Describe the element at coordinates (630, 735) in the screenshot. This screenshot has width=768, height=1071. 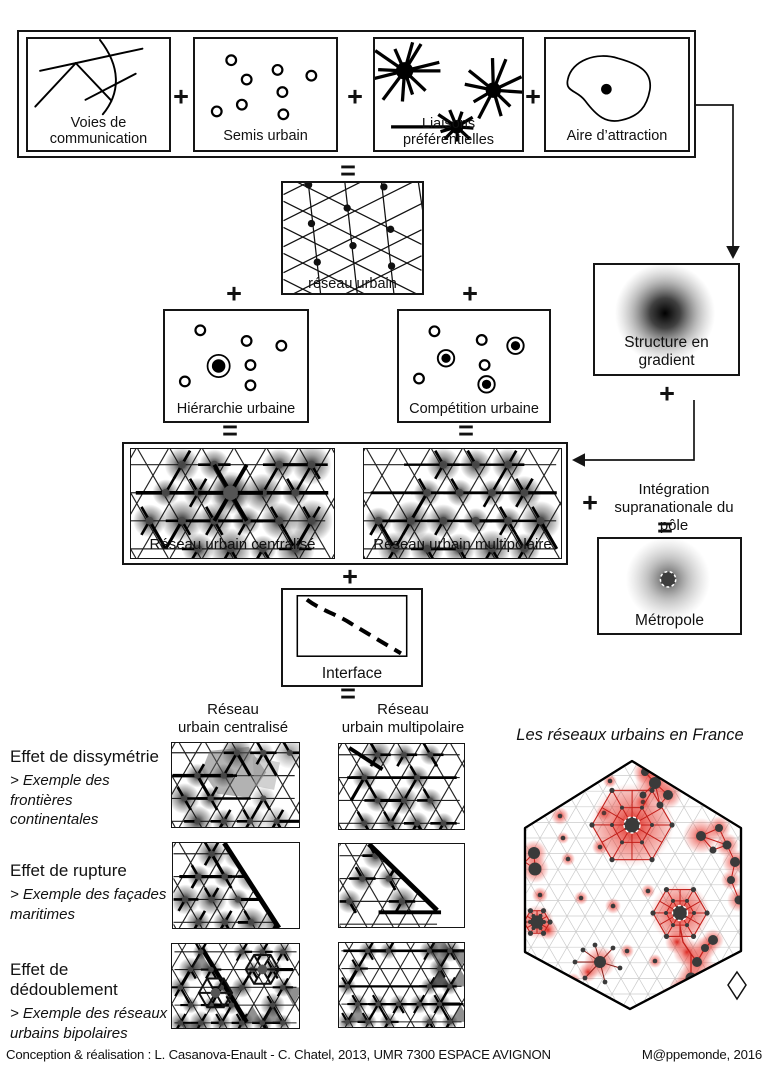
I see `map-title: Les réseaux urbains en France` at that location.